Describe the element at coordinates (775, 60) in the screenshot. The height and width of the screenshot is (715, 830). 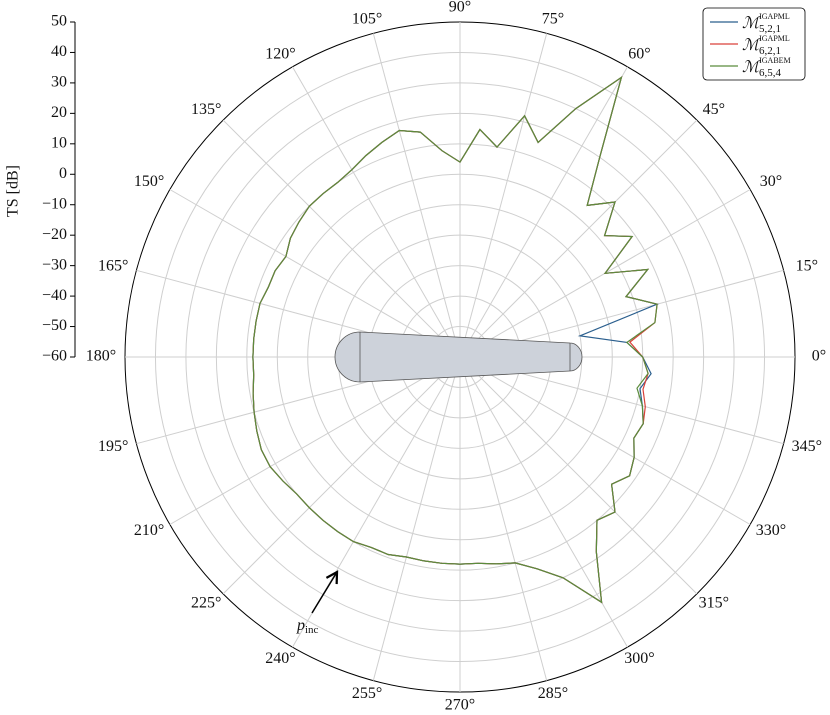
I see `legend-sup: IGABEM` at that location.